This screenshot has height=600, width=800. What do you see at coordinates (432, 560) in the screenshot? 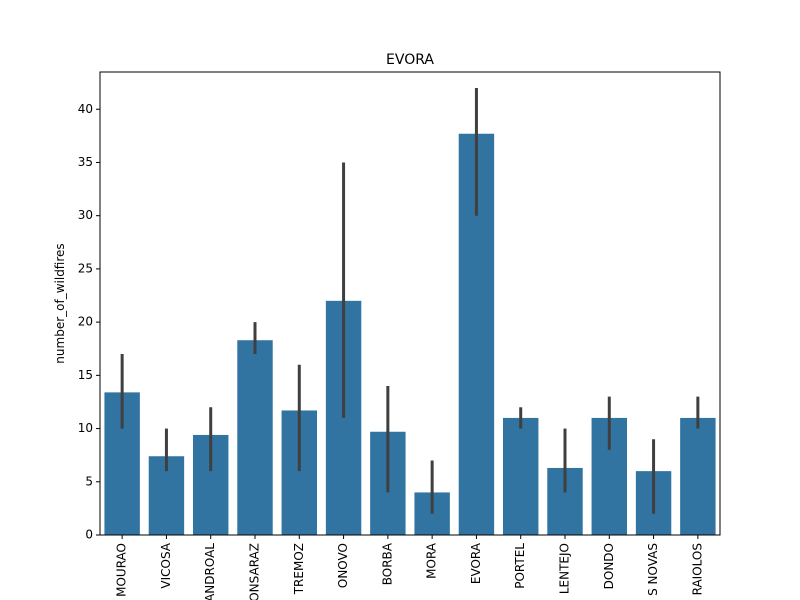
I see `x-tick-label: MORA` at bounding box center [432, 560].